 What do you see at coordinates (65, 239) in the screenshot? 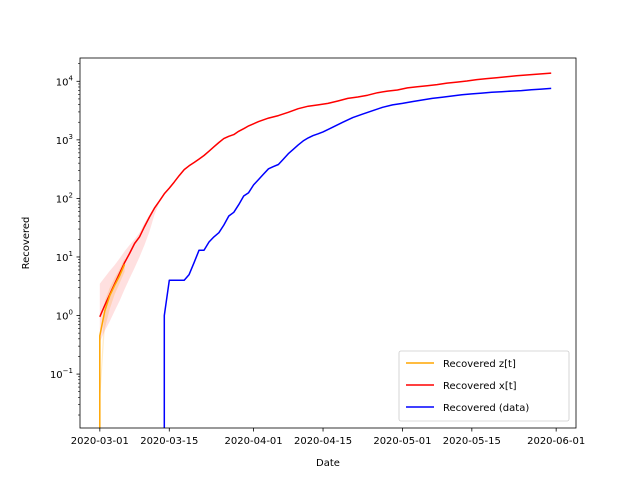
I see `y-axis-ticks: 10⁻¹ 10⁰ 10¹ 10² 10³ 10⁴` at bounding box center [65, 239].